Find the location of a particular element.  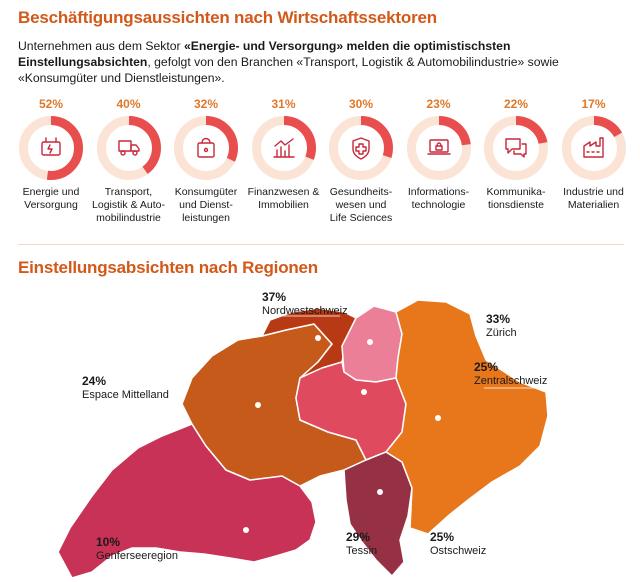

region-label-tessin: 29% Tessin is located at coordinates (362, 543).